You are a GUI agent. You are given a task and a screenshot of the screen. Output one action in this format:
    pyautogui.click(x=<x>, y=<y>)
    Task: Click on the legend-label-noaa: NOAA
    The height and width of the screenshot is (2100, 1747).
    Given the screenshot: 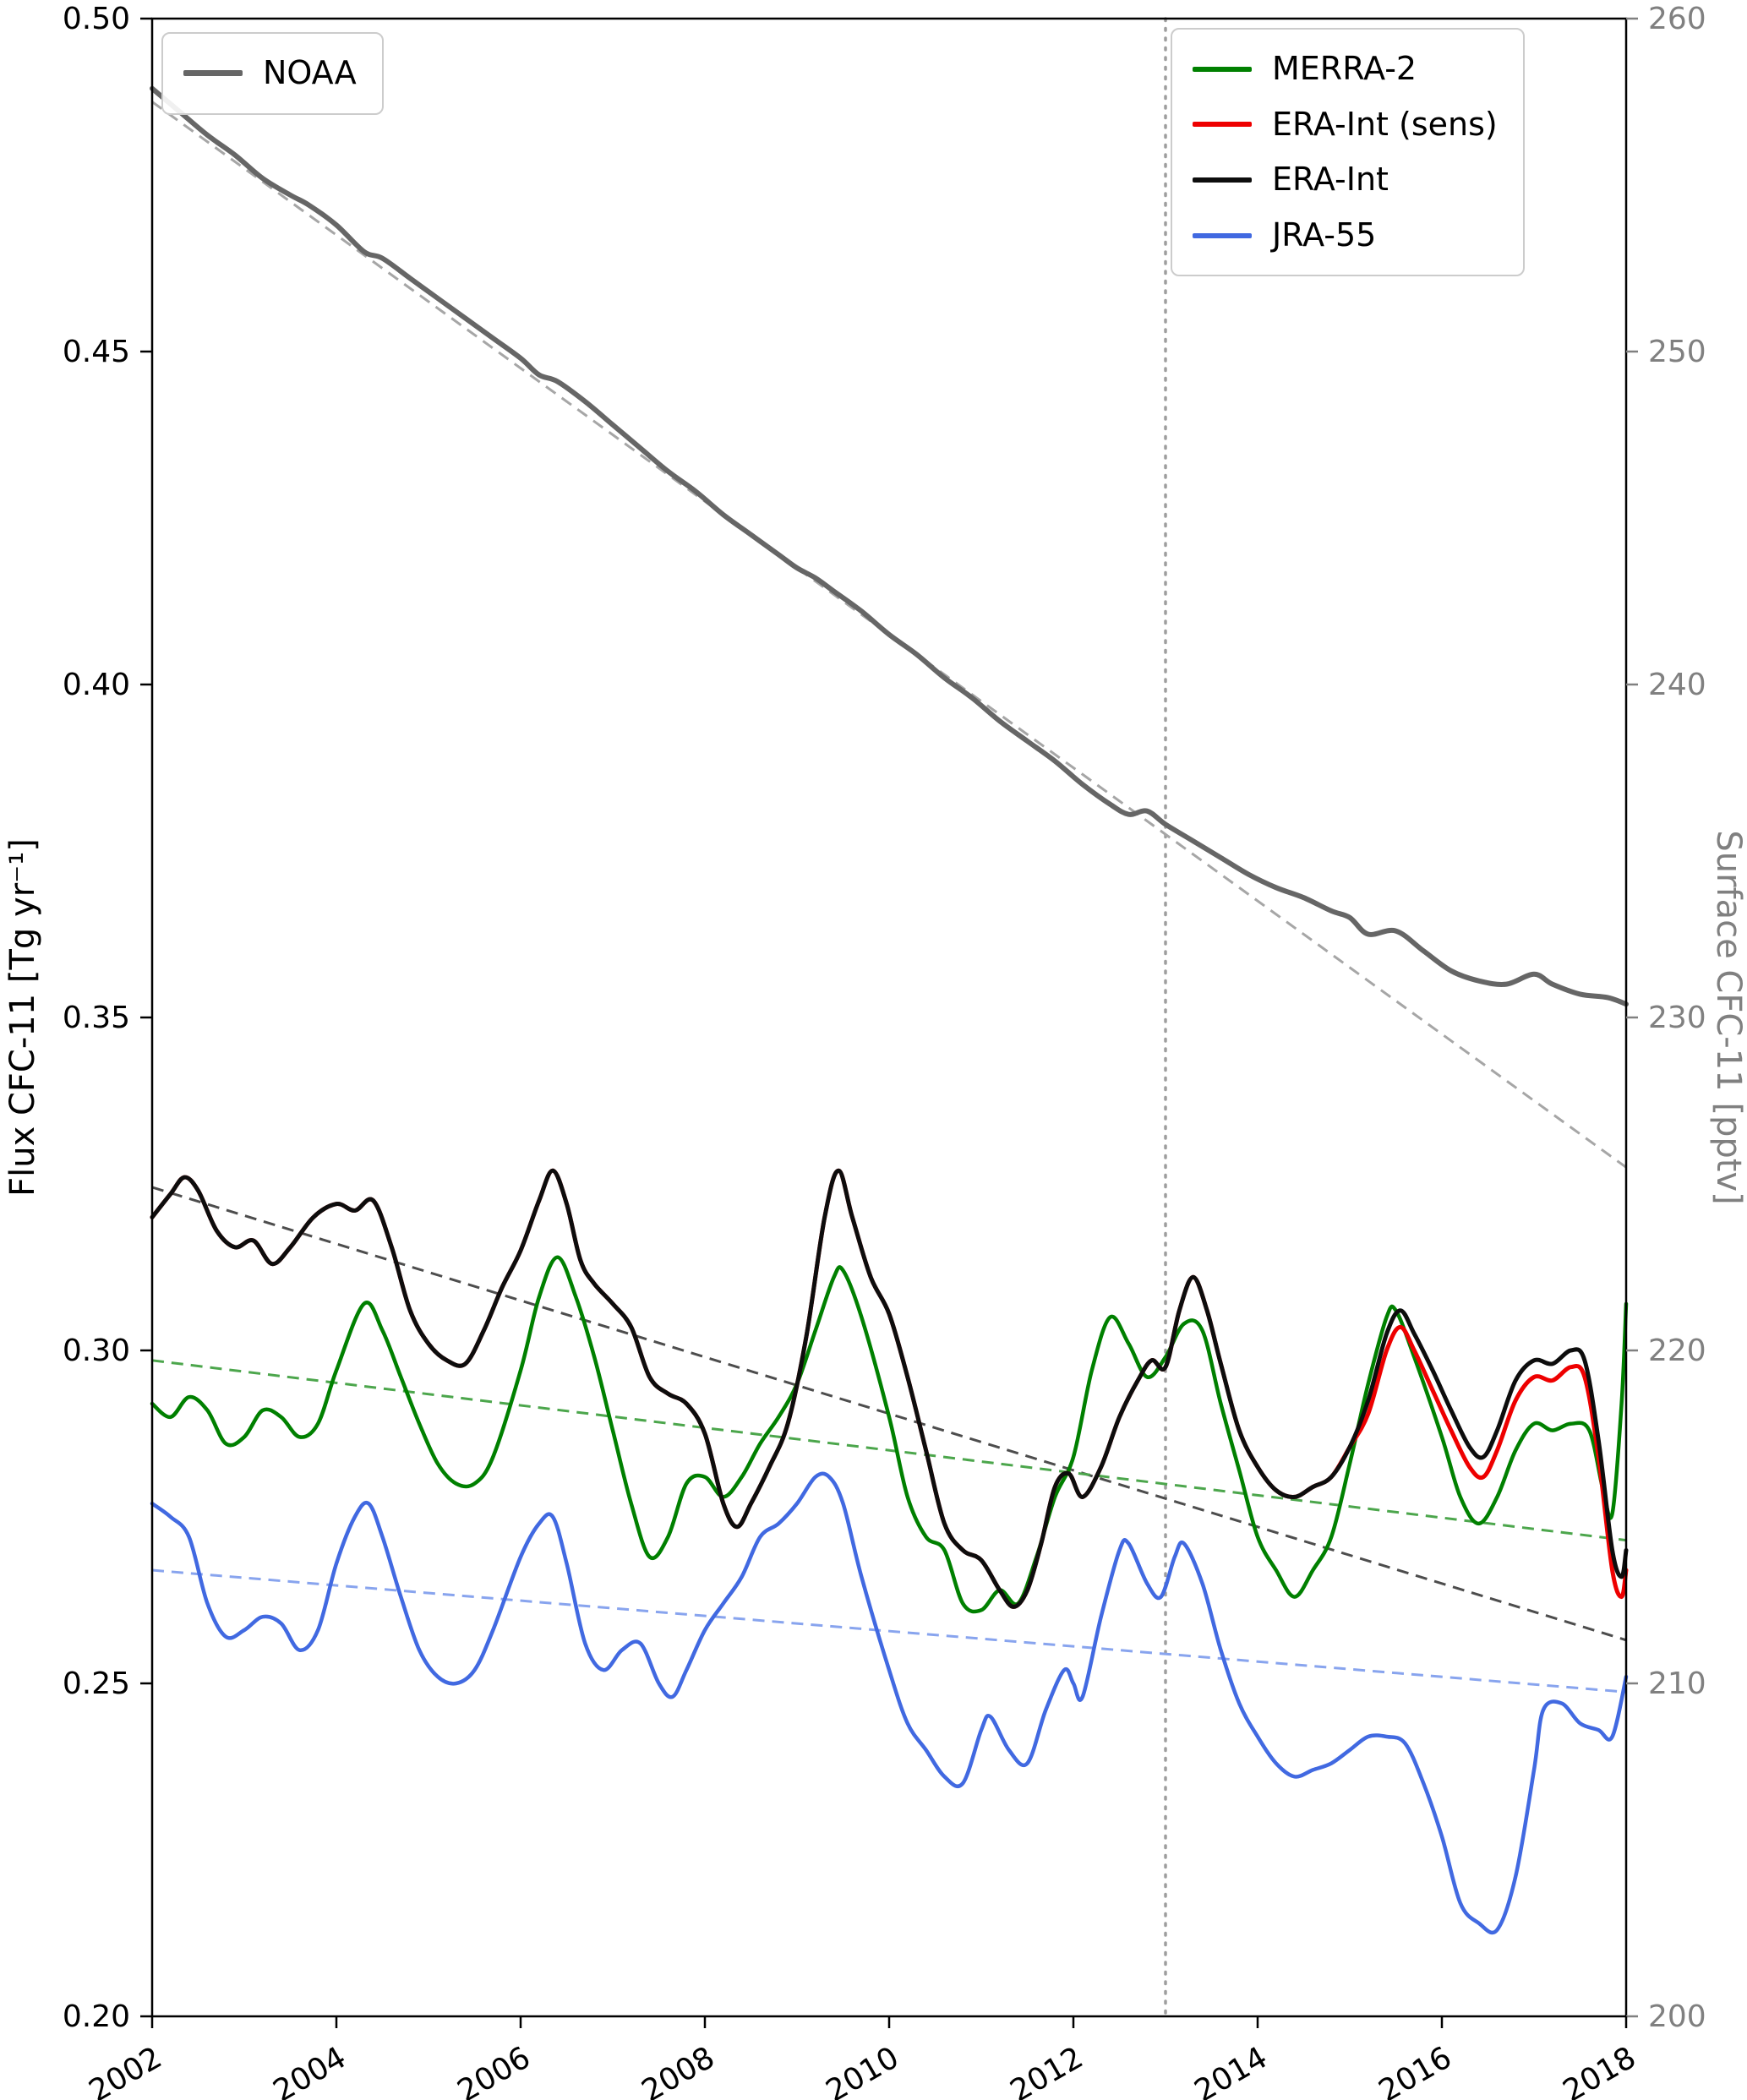 What is the action you would take?
    pyautogui.click(x=310, y=72)
    